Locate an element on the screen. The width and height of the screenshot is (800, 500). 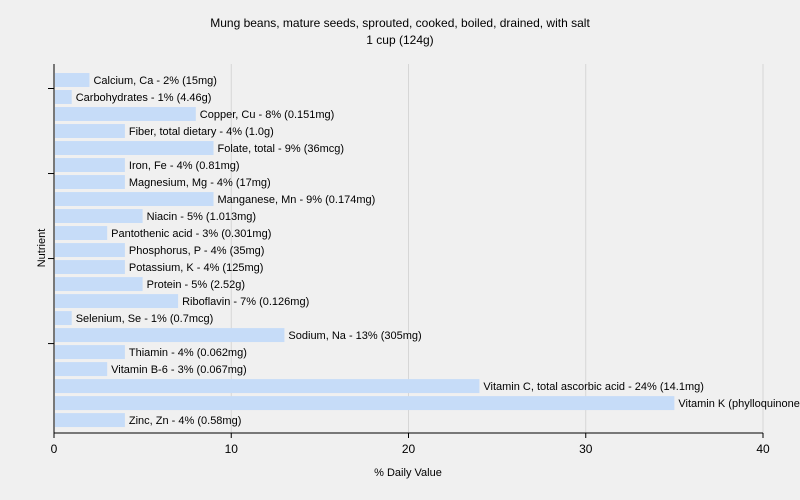
x-tick-label: 20 is located at coordinates (409, 449).